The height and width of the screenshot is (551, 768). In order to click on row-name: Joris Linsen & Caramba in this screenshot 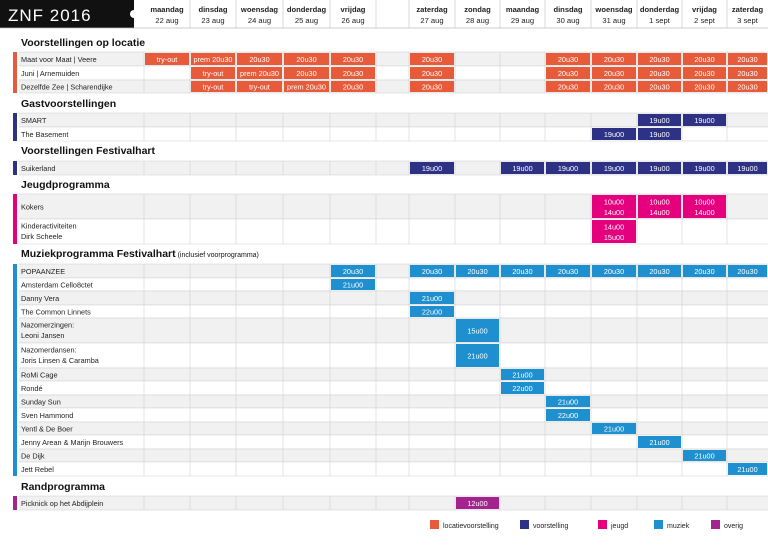, I will do `click(60, 360)`.